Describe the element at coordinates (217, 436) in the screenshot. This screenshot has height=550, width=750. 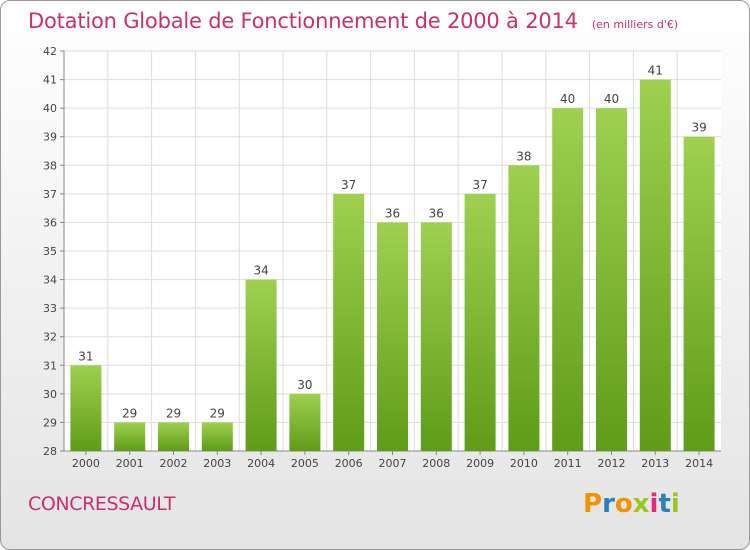
I see `bar-2003` at that location.